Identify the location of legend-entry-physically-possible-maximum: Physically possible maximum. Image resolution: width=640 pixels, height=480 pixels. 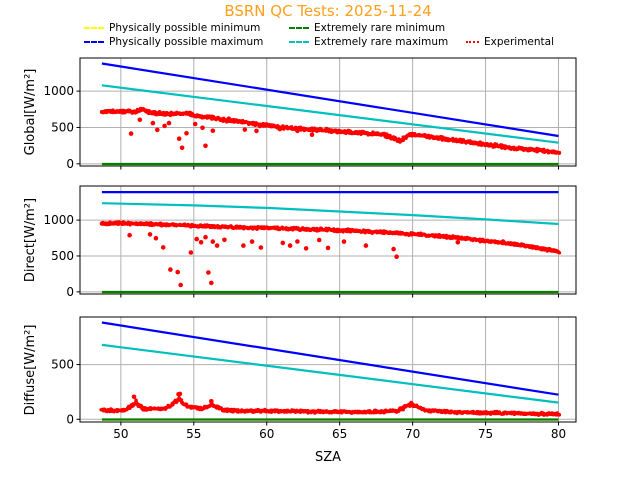
(173, 42).